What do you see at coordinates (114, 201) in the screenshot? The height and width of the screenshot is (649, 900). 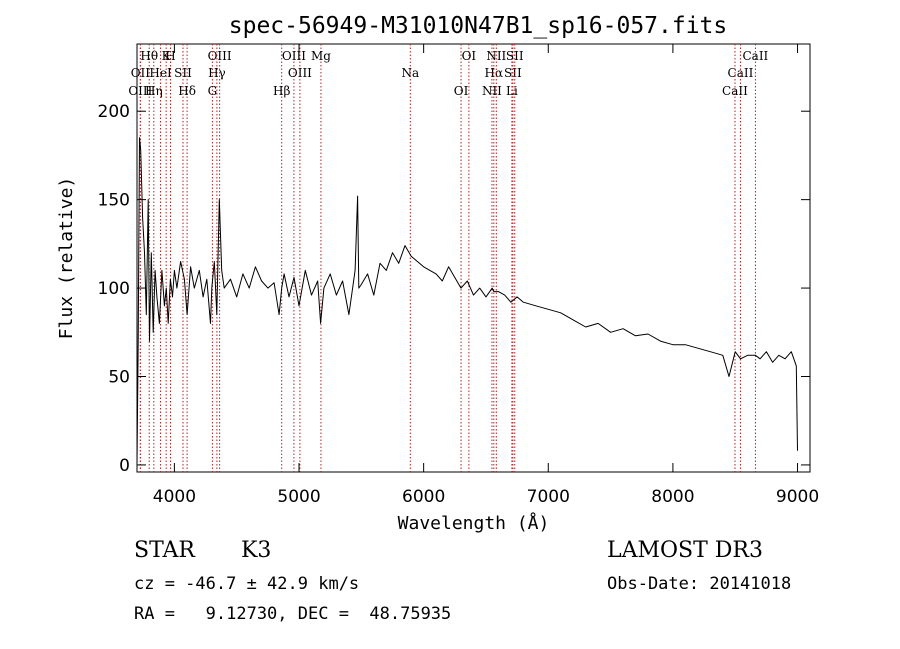 I see `y-tick-label: 150` at bounding box center [114, 201].